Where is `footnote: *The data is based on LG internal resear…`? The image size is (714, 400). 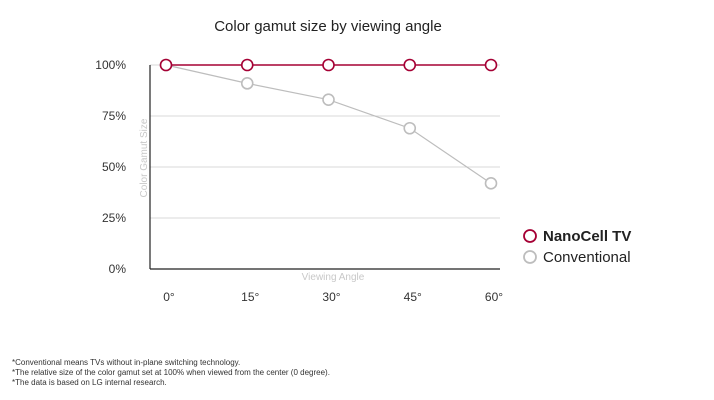
footnote: *The data is based on LG internal resear… is located at coordinates (89, 382).